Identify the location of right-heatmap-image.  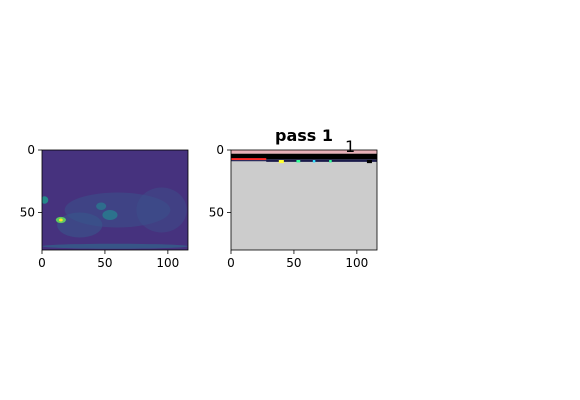
(304, 200).